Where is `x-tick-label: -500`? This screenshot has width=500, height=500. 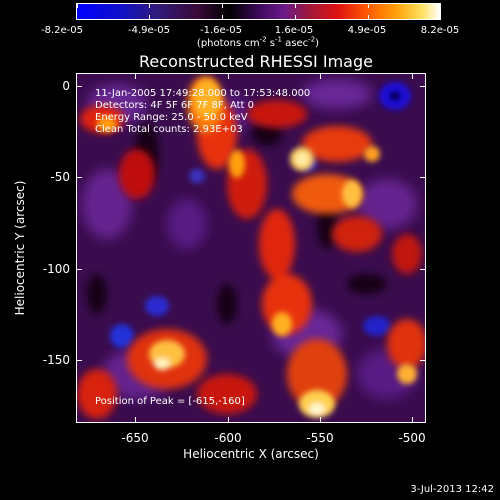 x-tick-label: -500 is located at coordinates (412, 438).